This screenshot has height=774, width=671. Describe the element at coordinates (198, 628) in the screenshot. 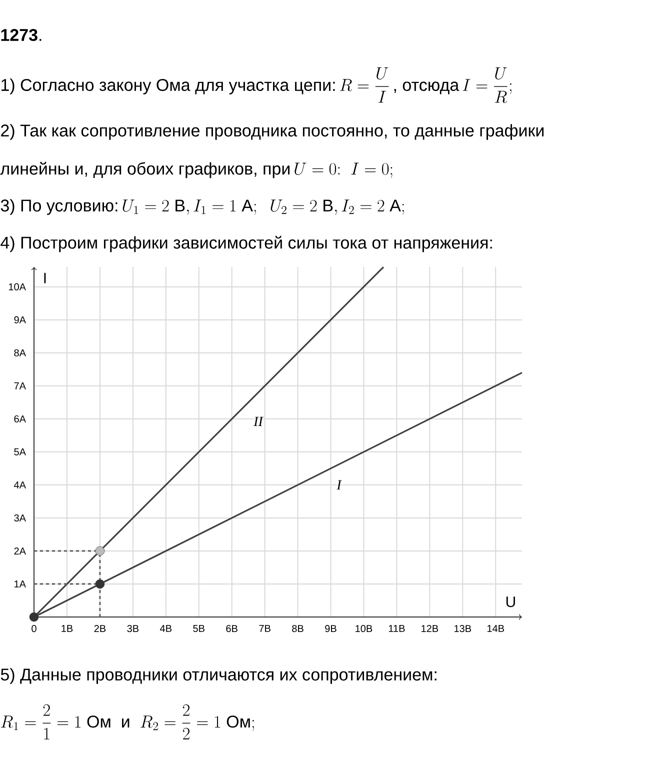

I see `x-tick-label: 5В` at that location.